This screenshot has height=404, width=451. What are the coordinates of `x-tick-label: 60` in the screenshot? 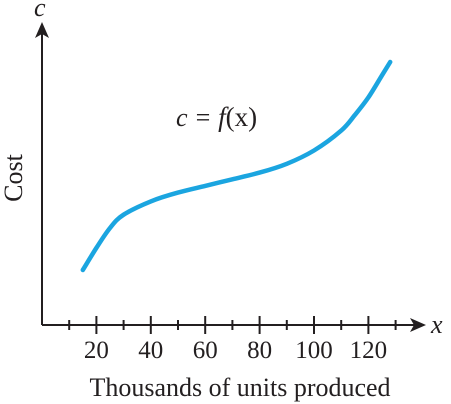 It's located at (205, 350).